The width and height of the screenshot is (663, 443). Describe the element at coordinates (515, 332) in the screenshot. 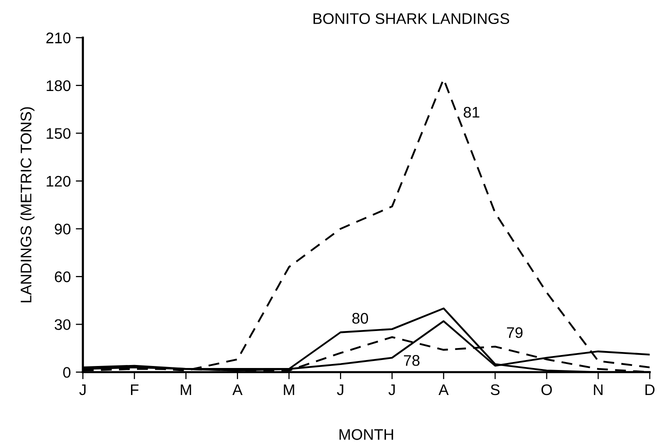

I see `series-label: 79` at that location.